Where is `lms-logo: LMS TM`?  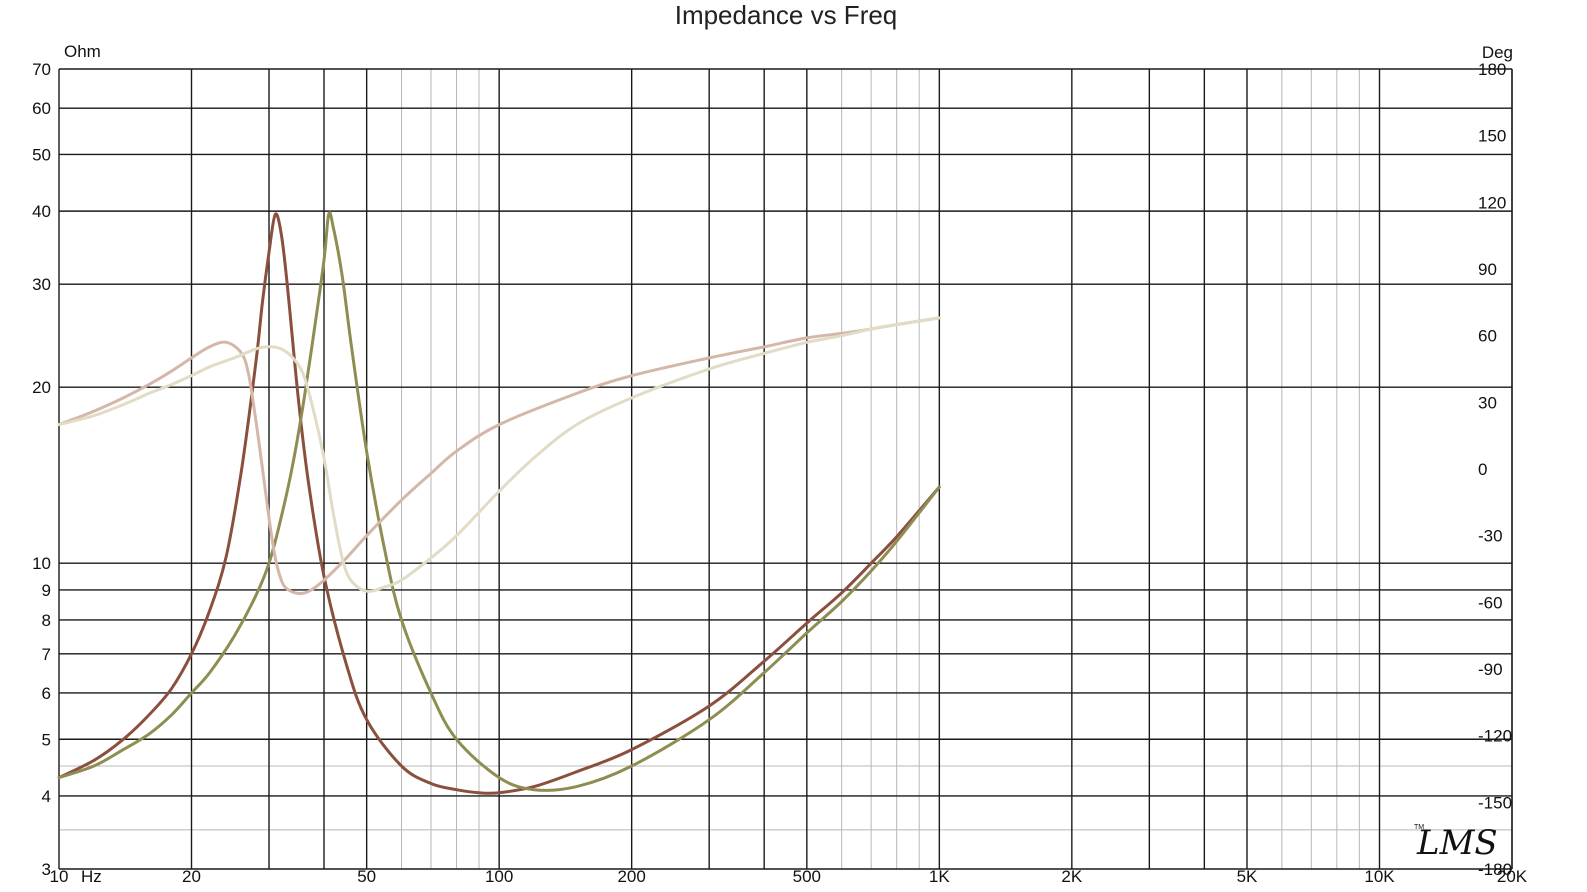 lms-logo: LMS TM is located at coordinates (1456, 843).